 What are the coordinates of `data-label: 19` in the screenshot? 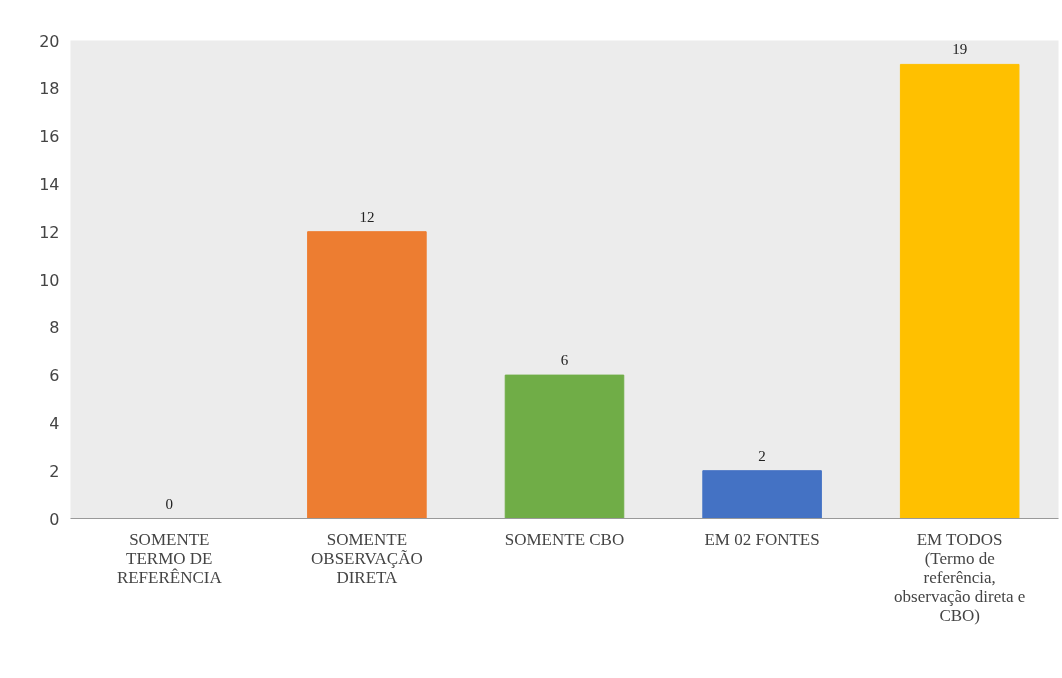 It's located at (960, 49).